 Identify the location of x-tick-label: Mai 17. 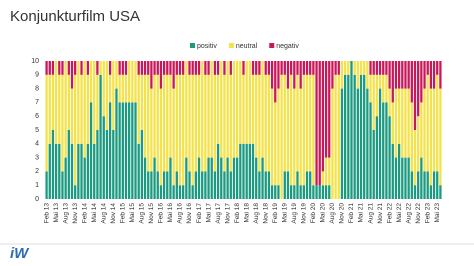
(208, 213).